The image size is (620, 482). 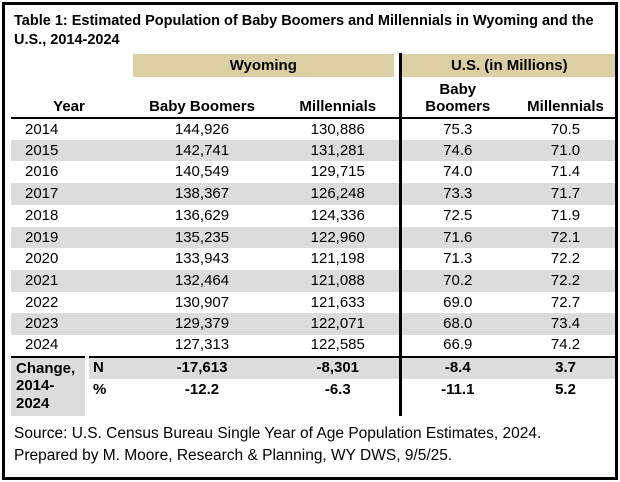 What do you see at coordinates (202, 280) in the screenshot?
I see `wy-boomers-cell: 132,464` at bounding box center [202, 280].